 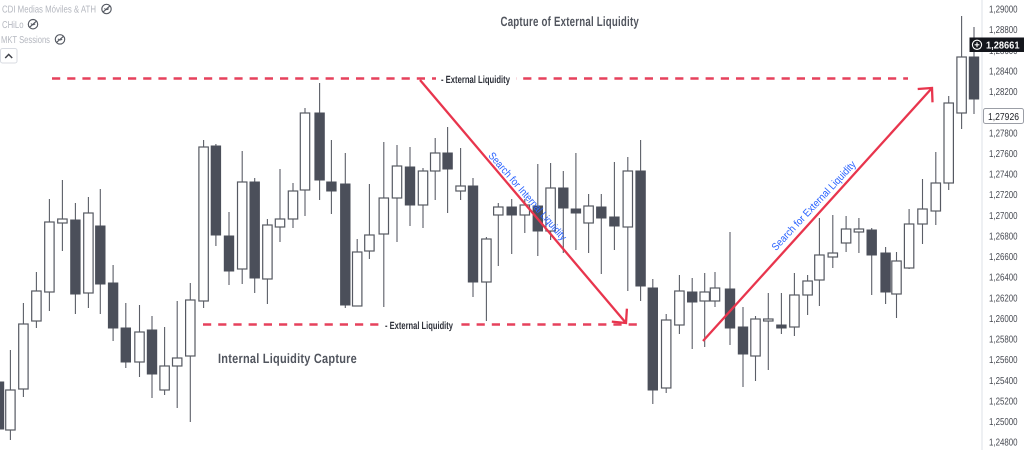 I want to click on svg-text: CDI Medias Móviles & ATH, so click(x=49, y=10).